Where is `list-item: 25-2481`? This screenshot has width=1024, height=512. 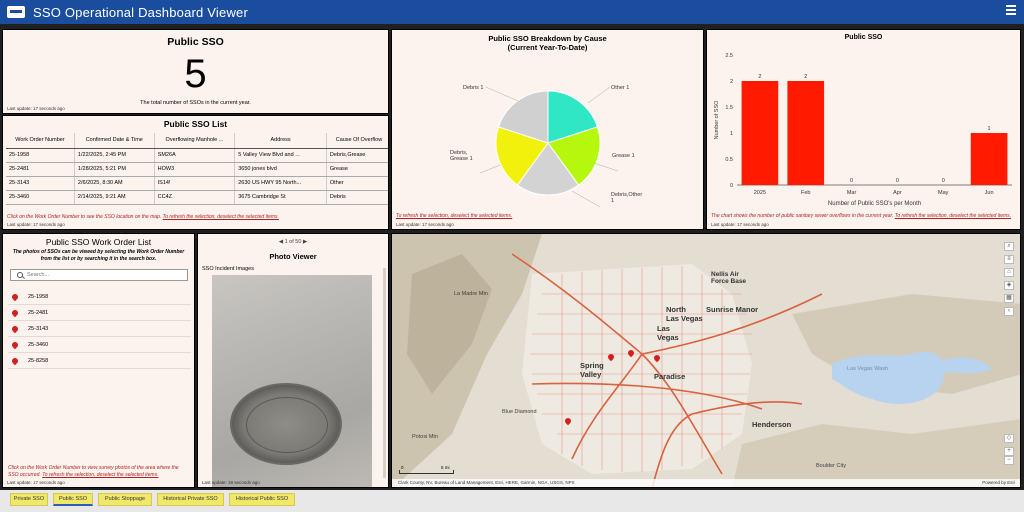
list-item: 25-2481 is located at coordinates (99, 313).